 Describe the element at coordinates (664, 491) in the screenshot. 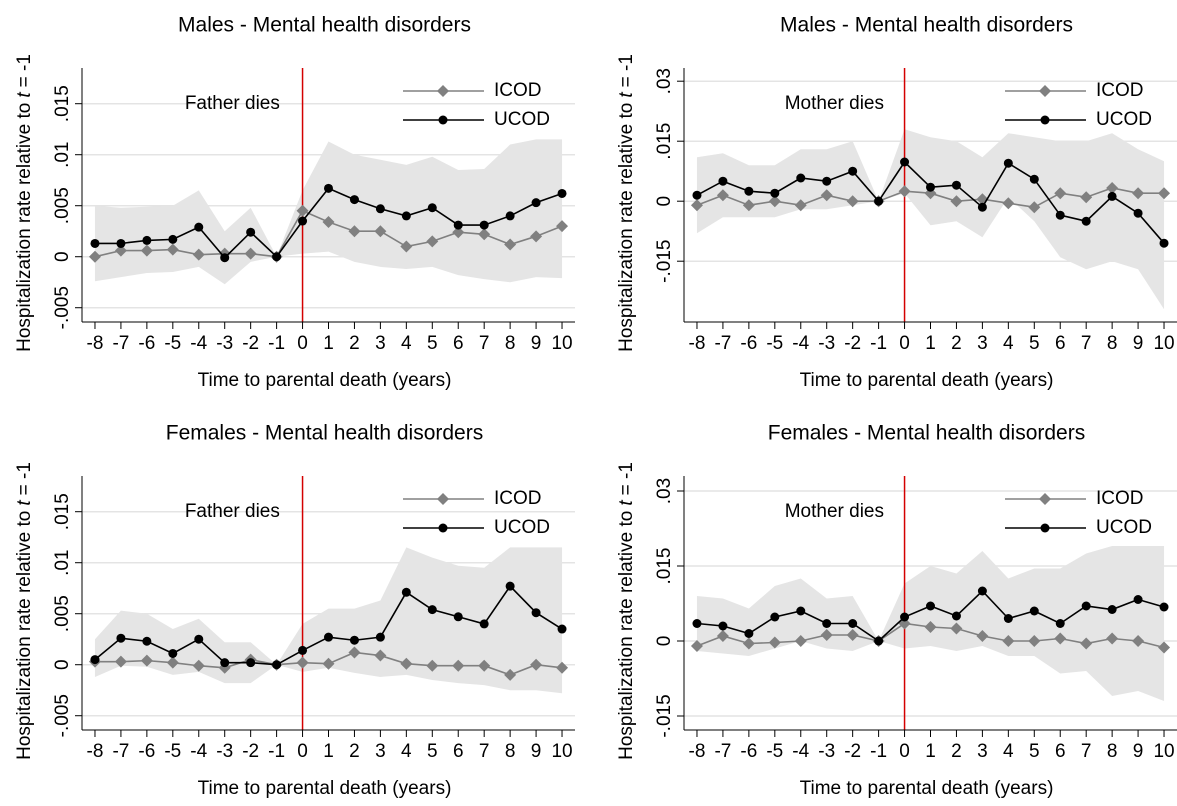

I see `y-tick-label: .03` at that location.